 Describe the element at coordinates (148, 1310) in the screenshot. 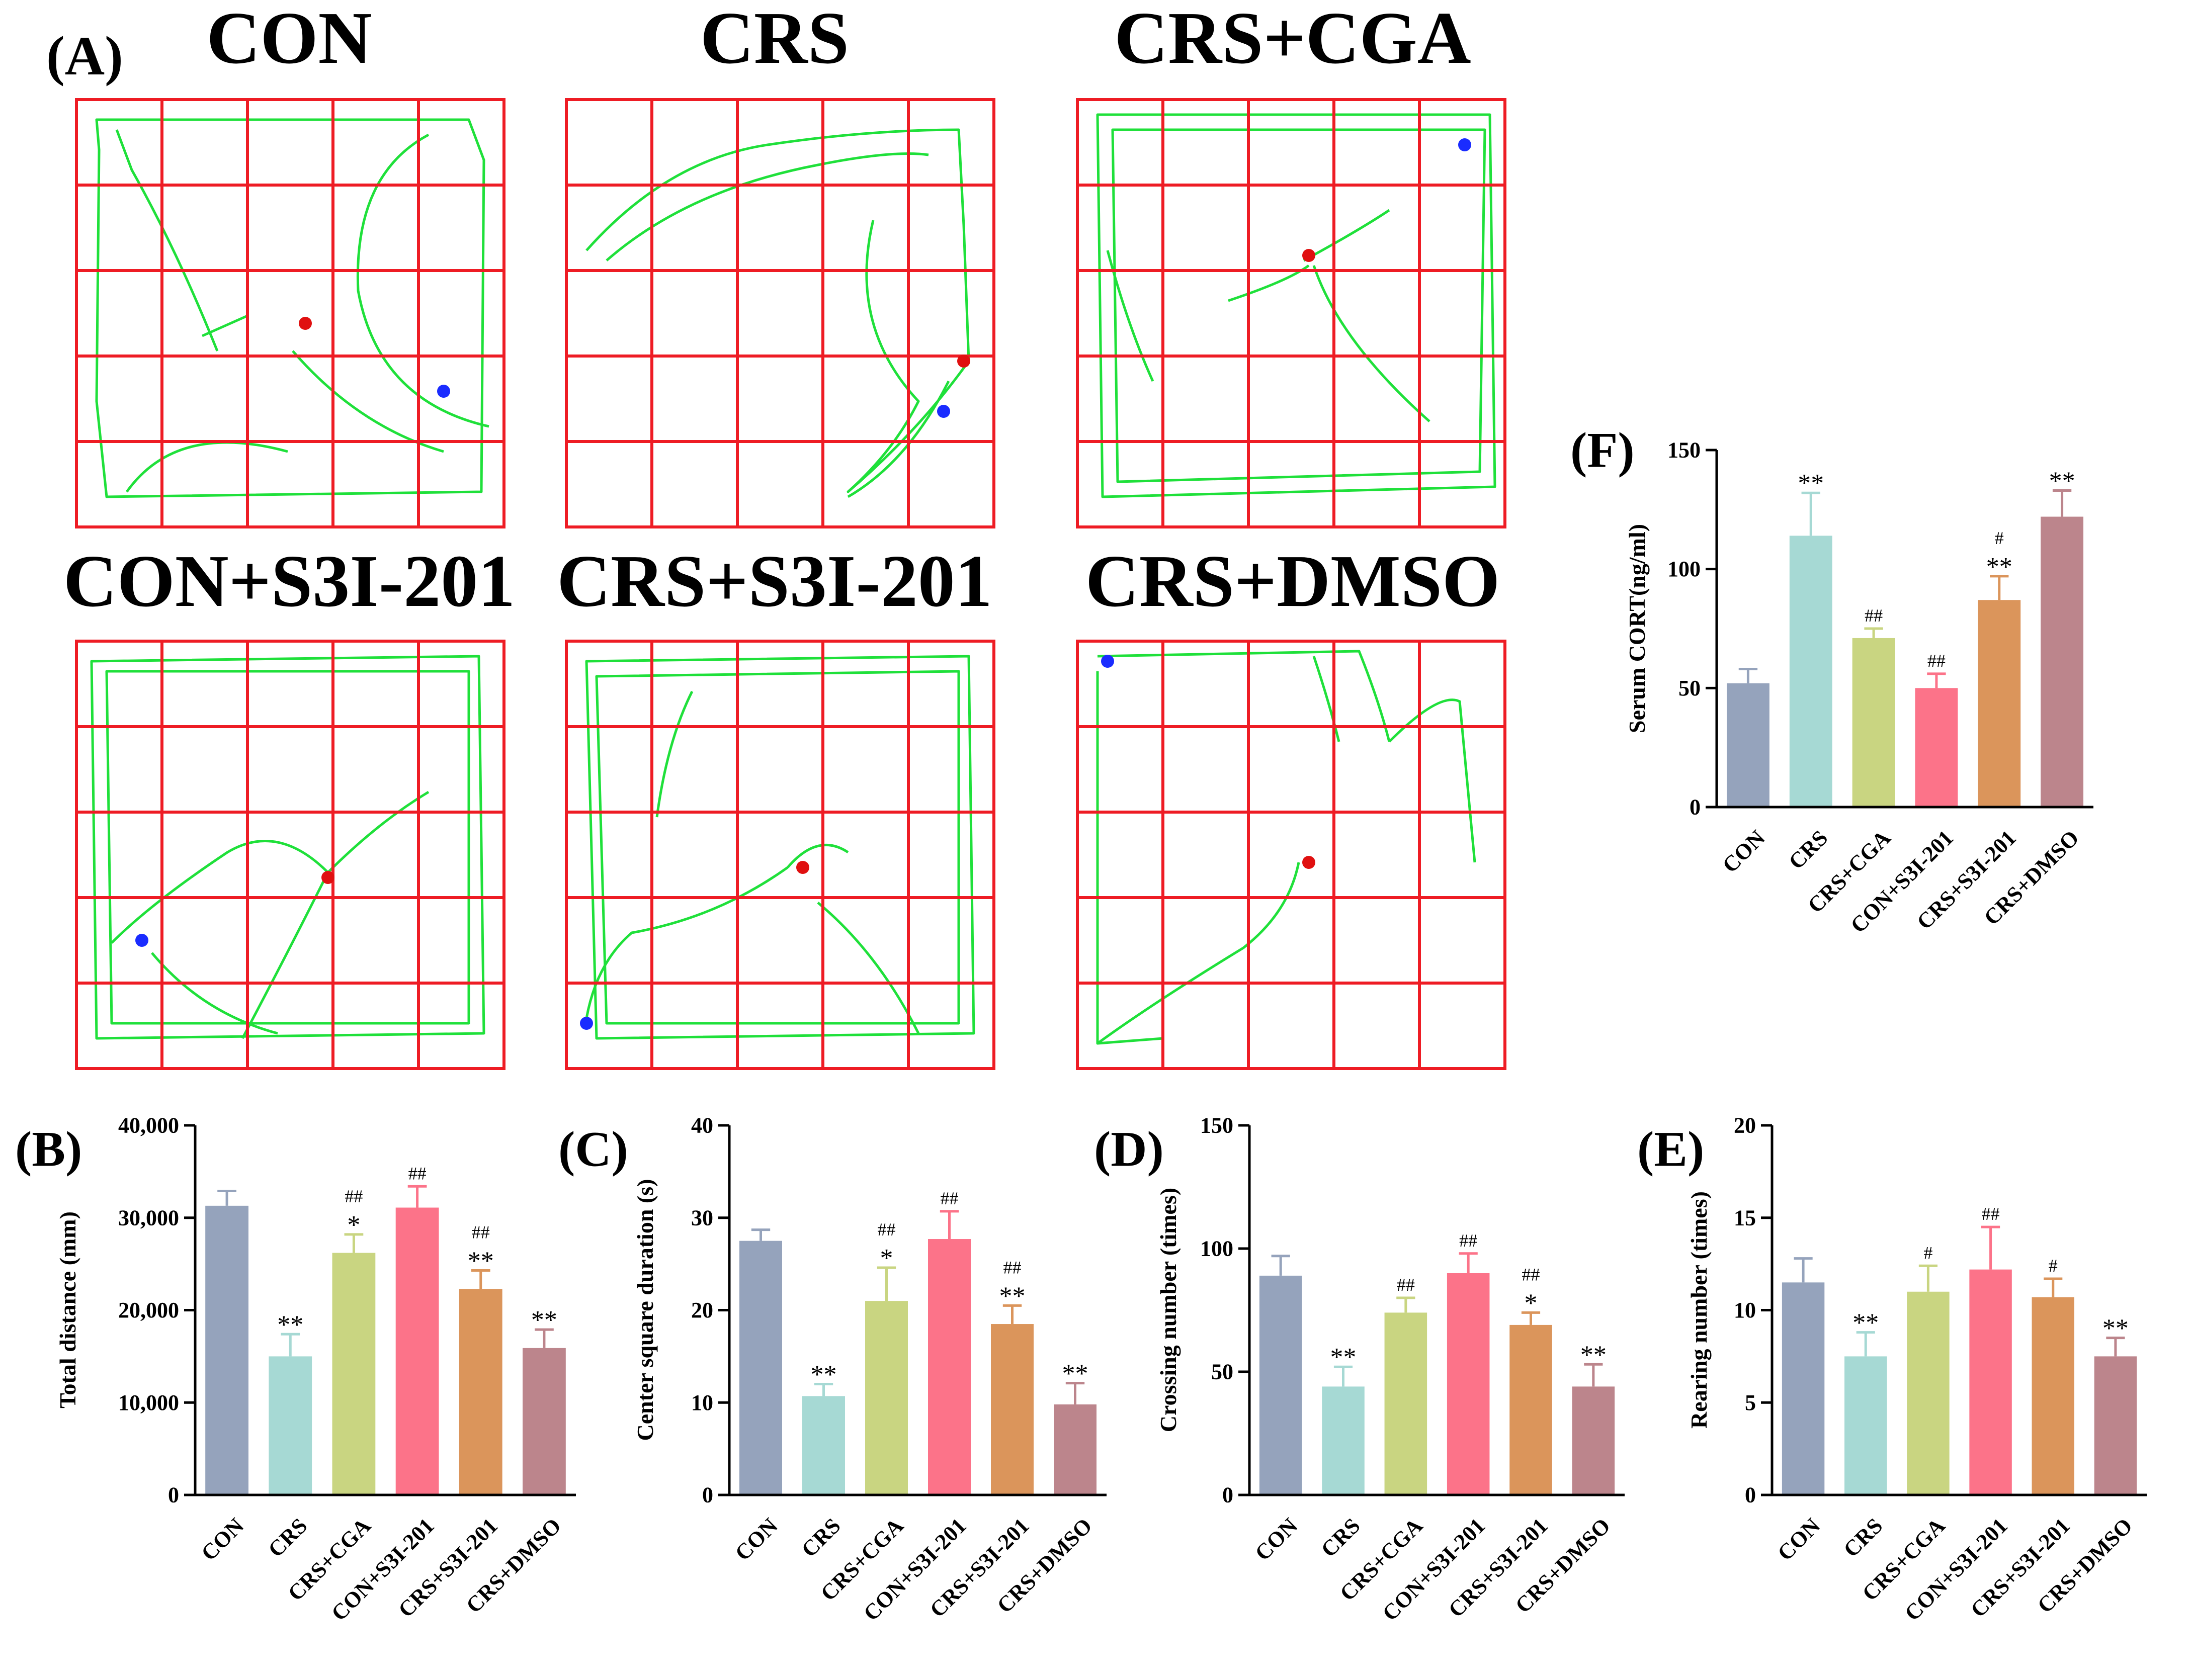

I see `y-tick-label: 20,000` at that location.